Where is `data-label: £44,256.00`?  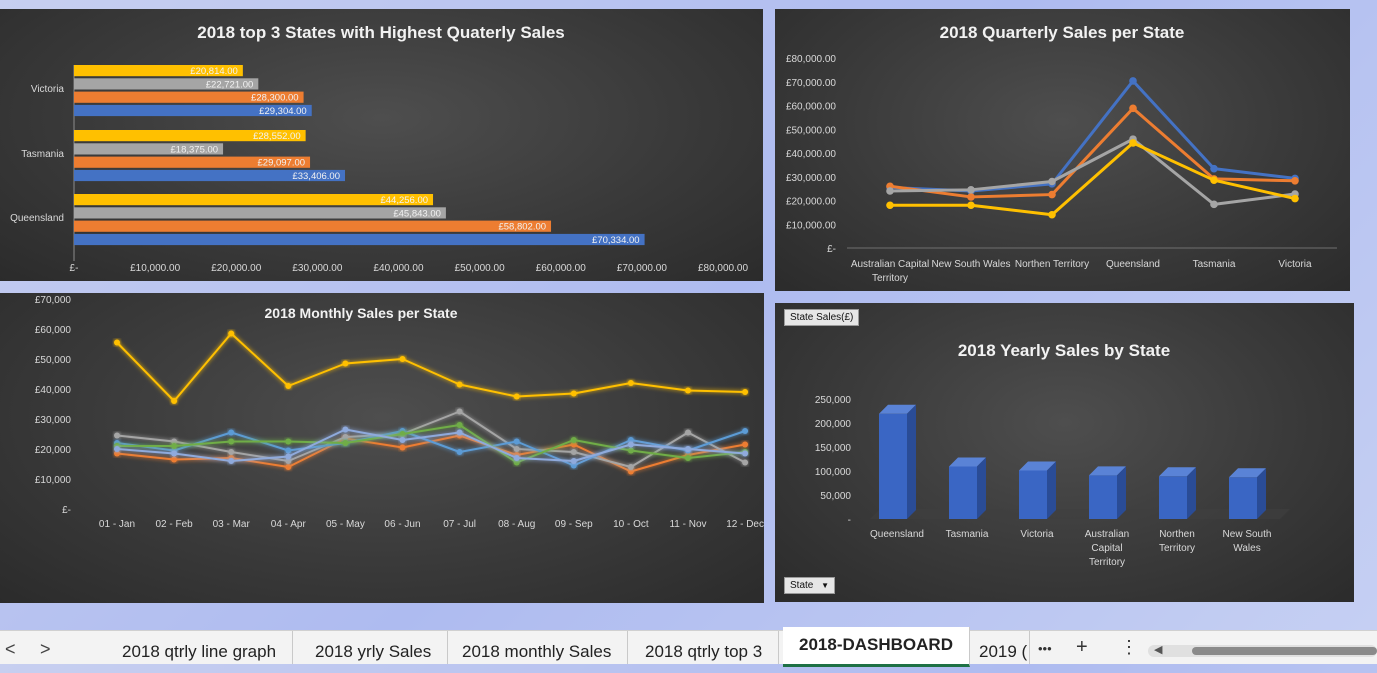 data-label: £44,256.00 is located at coordinates (404, 200).